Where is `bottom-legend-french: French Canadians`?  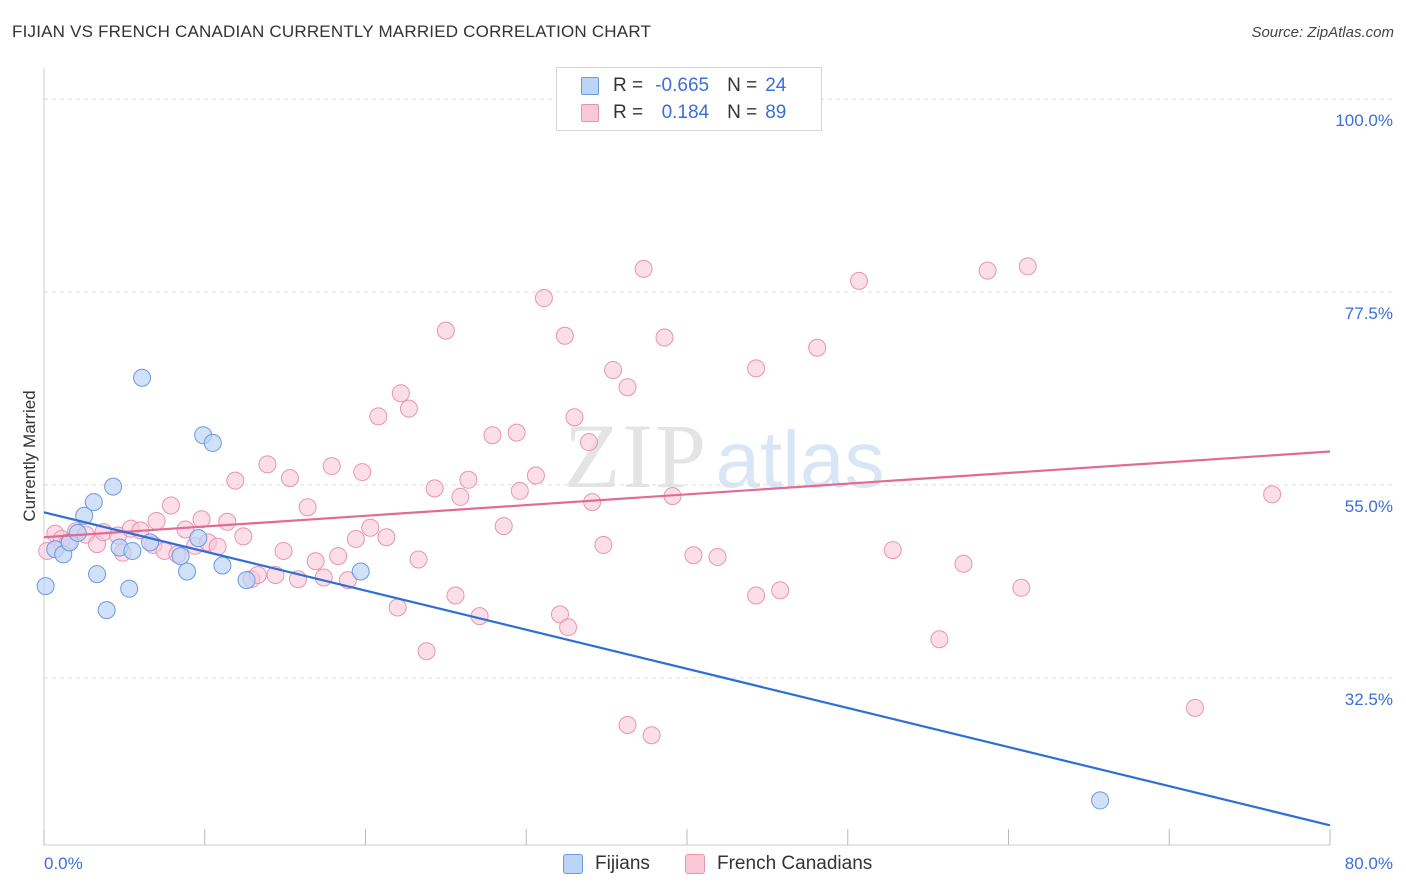
bottom-legend-french: French Canadians is located at coordinates (778, 864).